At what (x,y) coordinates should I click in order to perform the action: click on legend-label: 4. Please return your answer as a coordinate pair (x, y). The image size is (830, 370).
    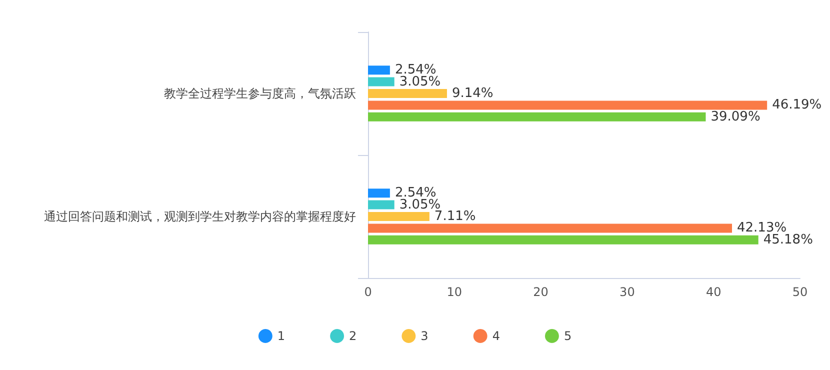
    Looking at the image, I should click on (496, 336).